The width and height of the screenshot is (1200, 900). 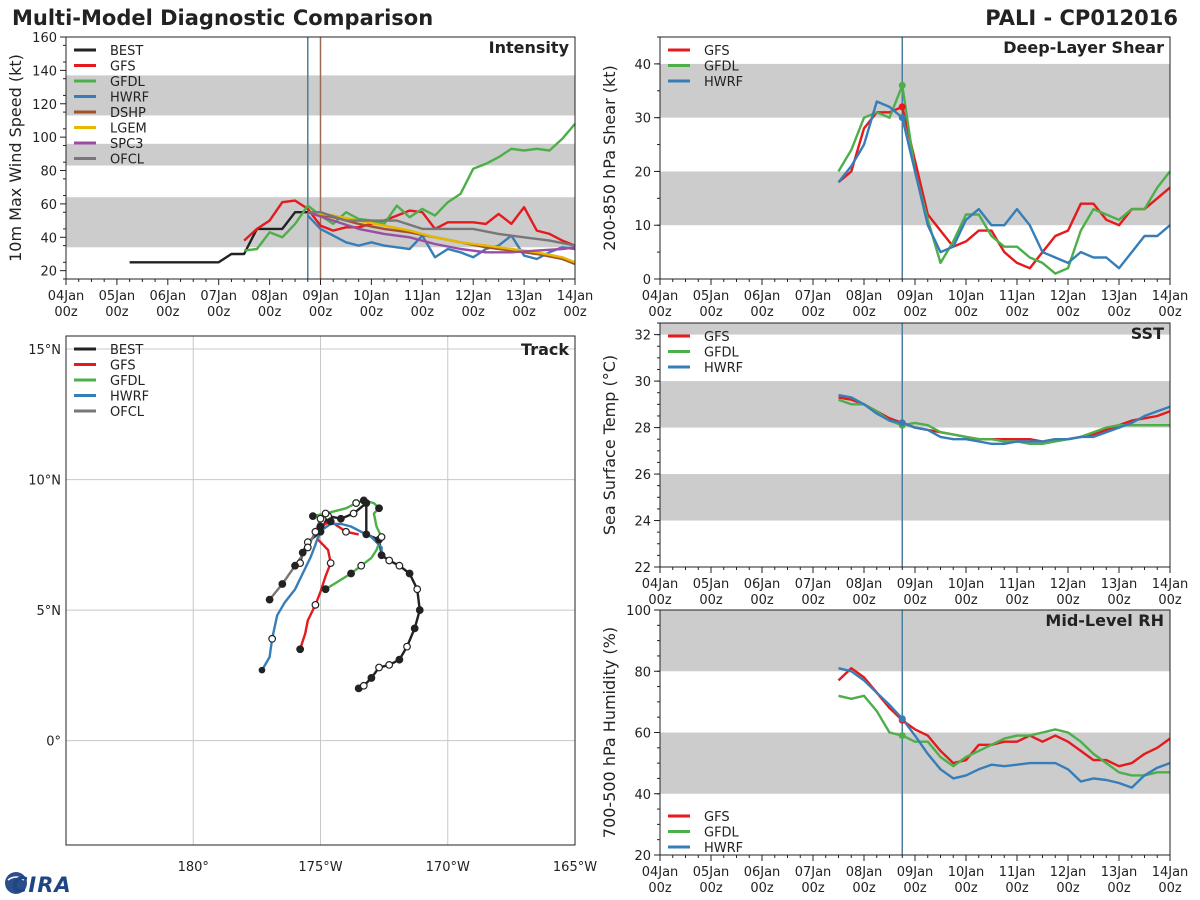 What do you see at coordinates (1147, 333) in the screenshot?
I see `panel-title: SST` at bounding box center [1147, 333].